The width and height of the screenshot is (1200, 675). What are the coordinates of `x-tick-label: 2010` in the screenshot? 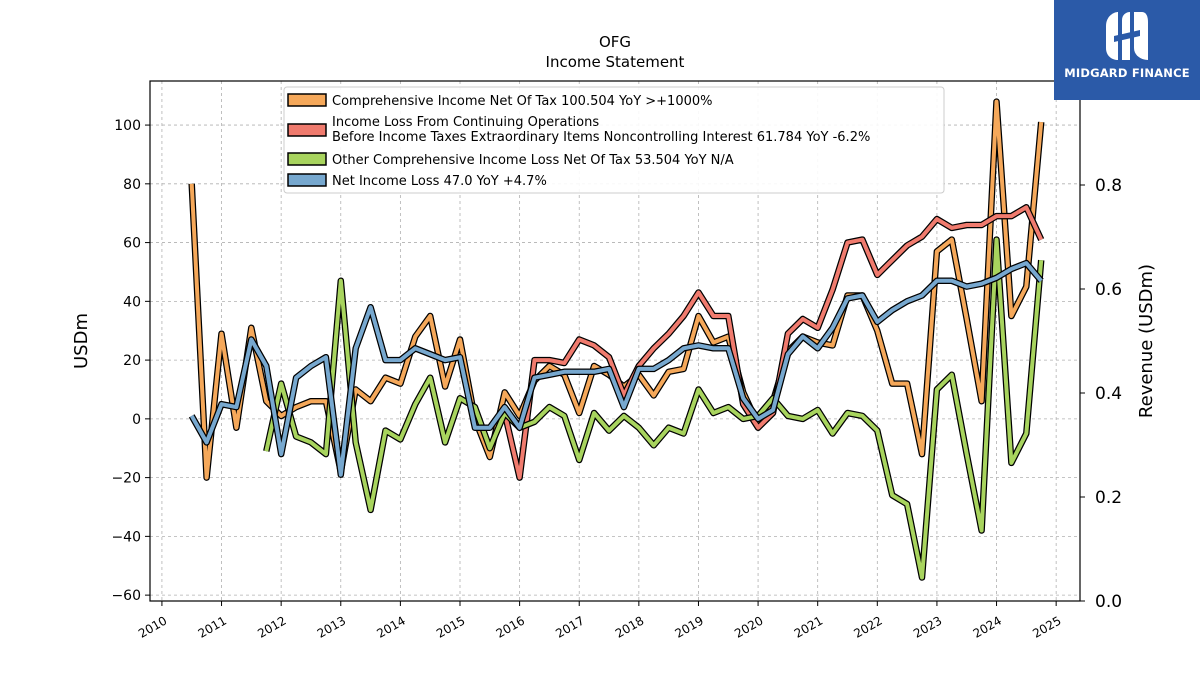 It's located at (152, 626).